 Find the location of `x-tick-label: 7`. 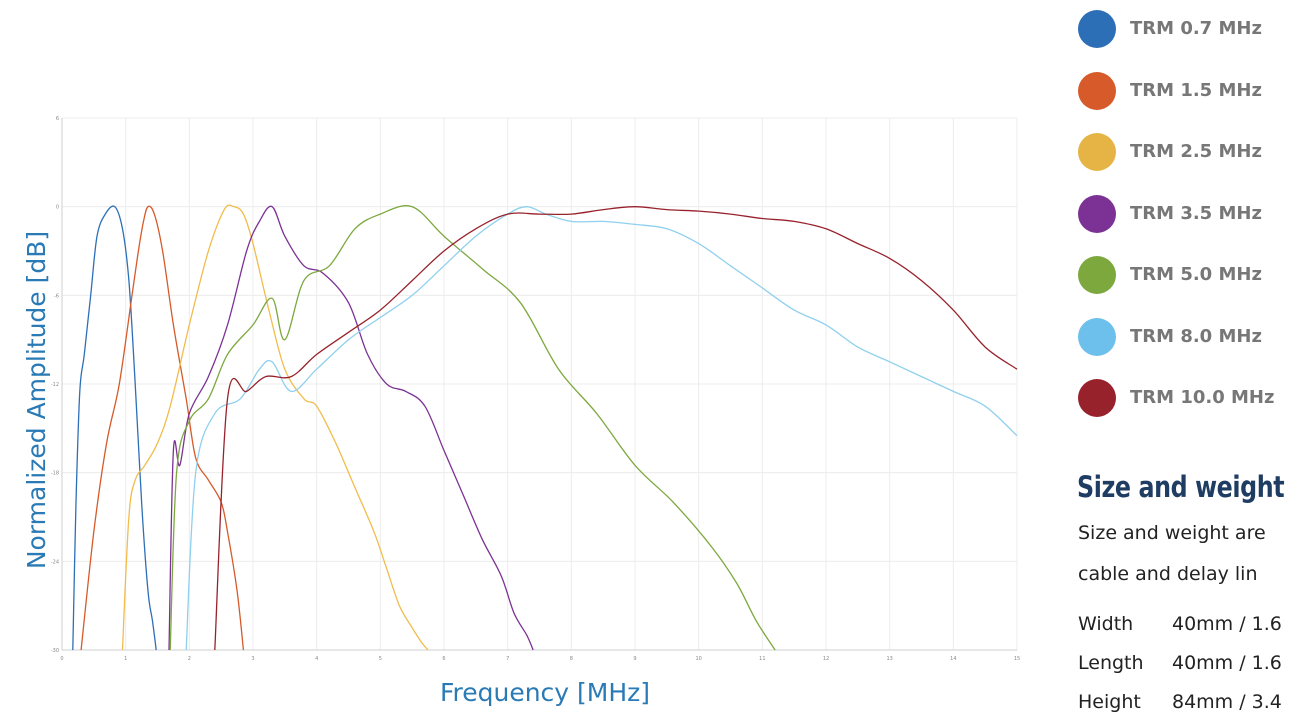

x-tick-label: 7 is located at coordinates (507, 659).